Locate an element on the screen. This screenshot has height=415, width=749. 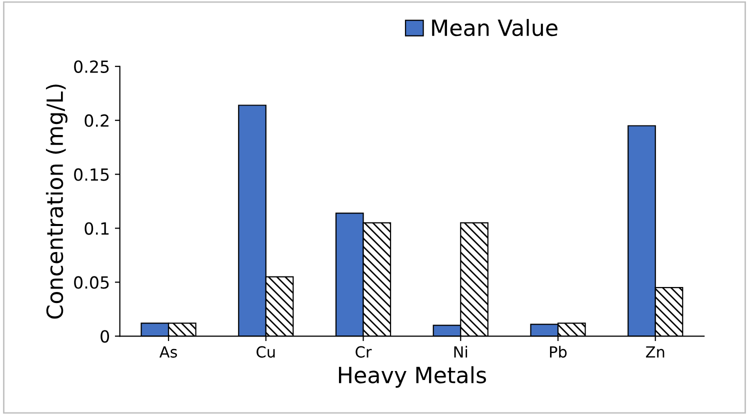
y-axis-title: Concentration (mg/L) is located at coordinates (57, 201).